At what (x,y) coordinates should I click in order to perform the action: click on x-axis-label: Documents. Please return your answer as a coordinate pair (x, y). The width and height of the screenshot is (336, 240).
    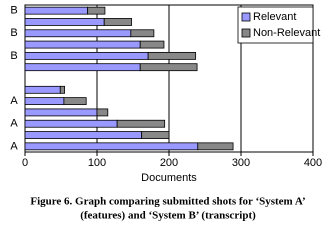
    Looking at the image, I should click on (169, 178).